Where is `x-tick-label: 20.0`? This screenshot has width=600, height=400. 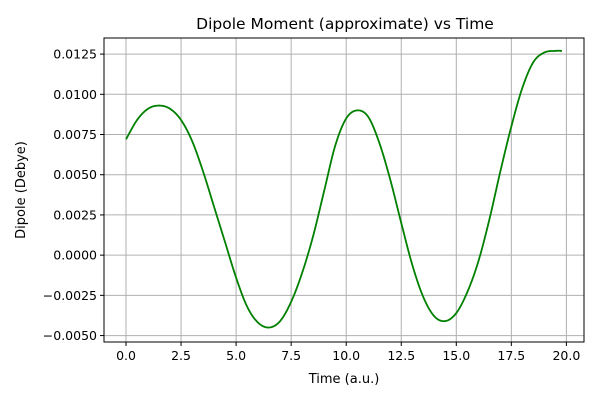
x-tick-label: 20.0 is located at coordinates (566, 355).